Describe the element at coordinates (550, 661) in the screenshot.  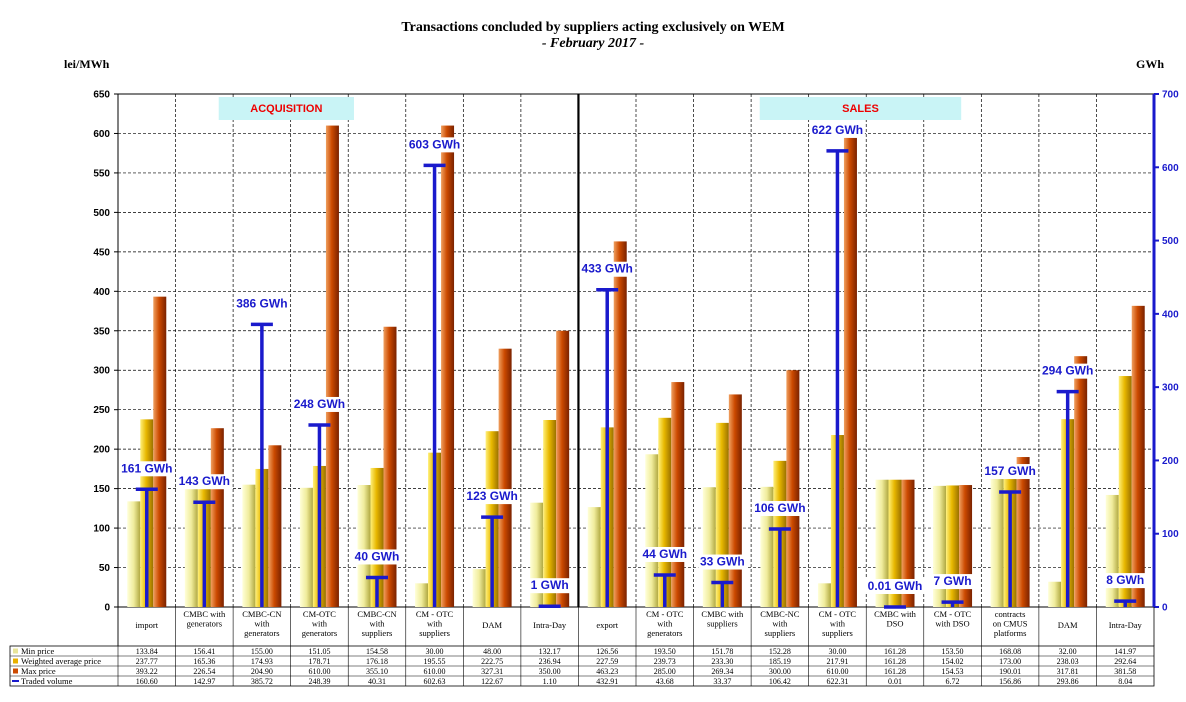
I see `table-cell: 236.94` at that location.